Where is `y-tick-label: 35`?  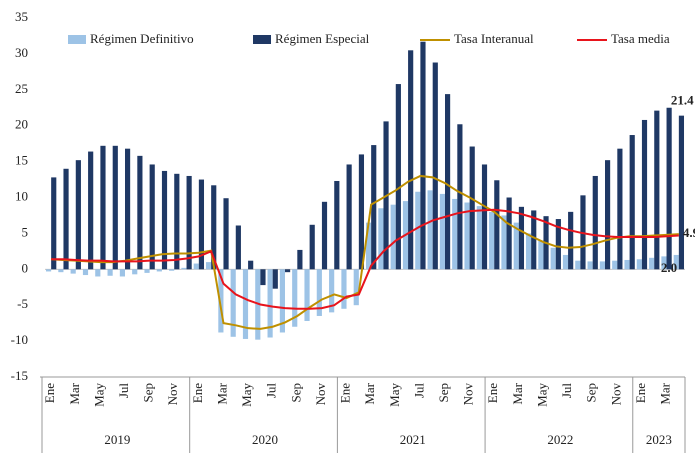 y-tick-label: 35 is located at coordinates (21, 16).